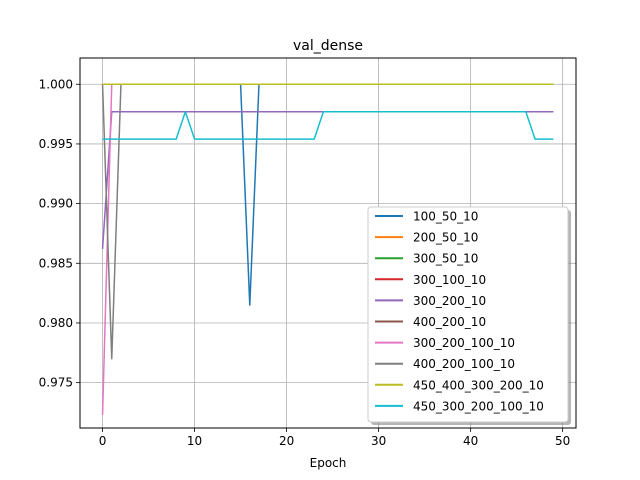 Image resolution: width=640 pixels, height=480 pixels. I want to click on legend-label: 300_50_10, so click(445, 259).